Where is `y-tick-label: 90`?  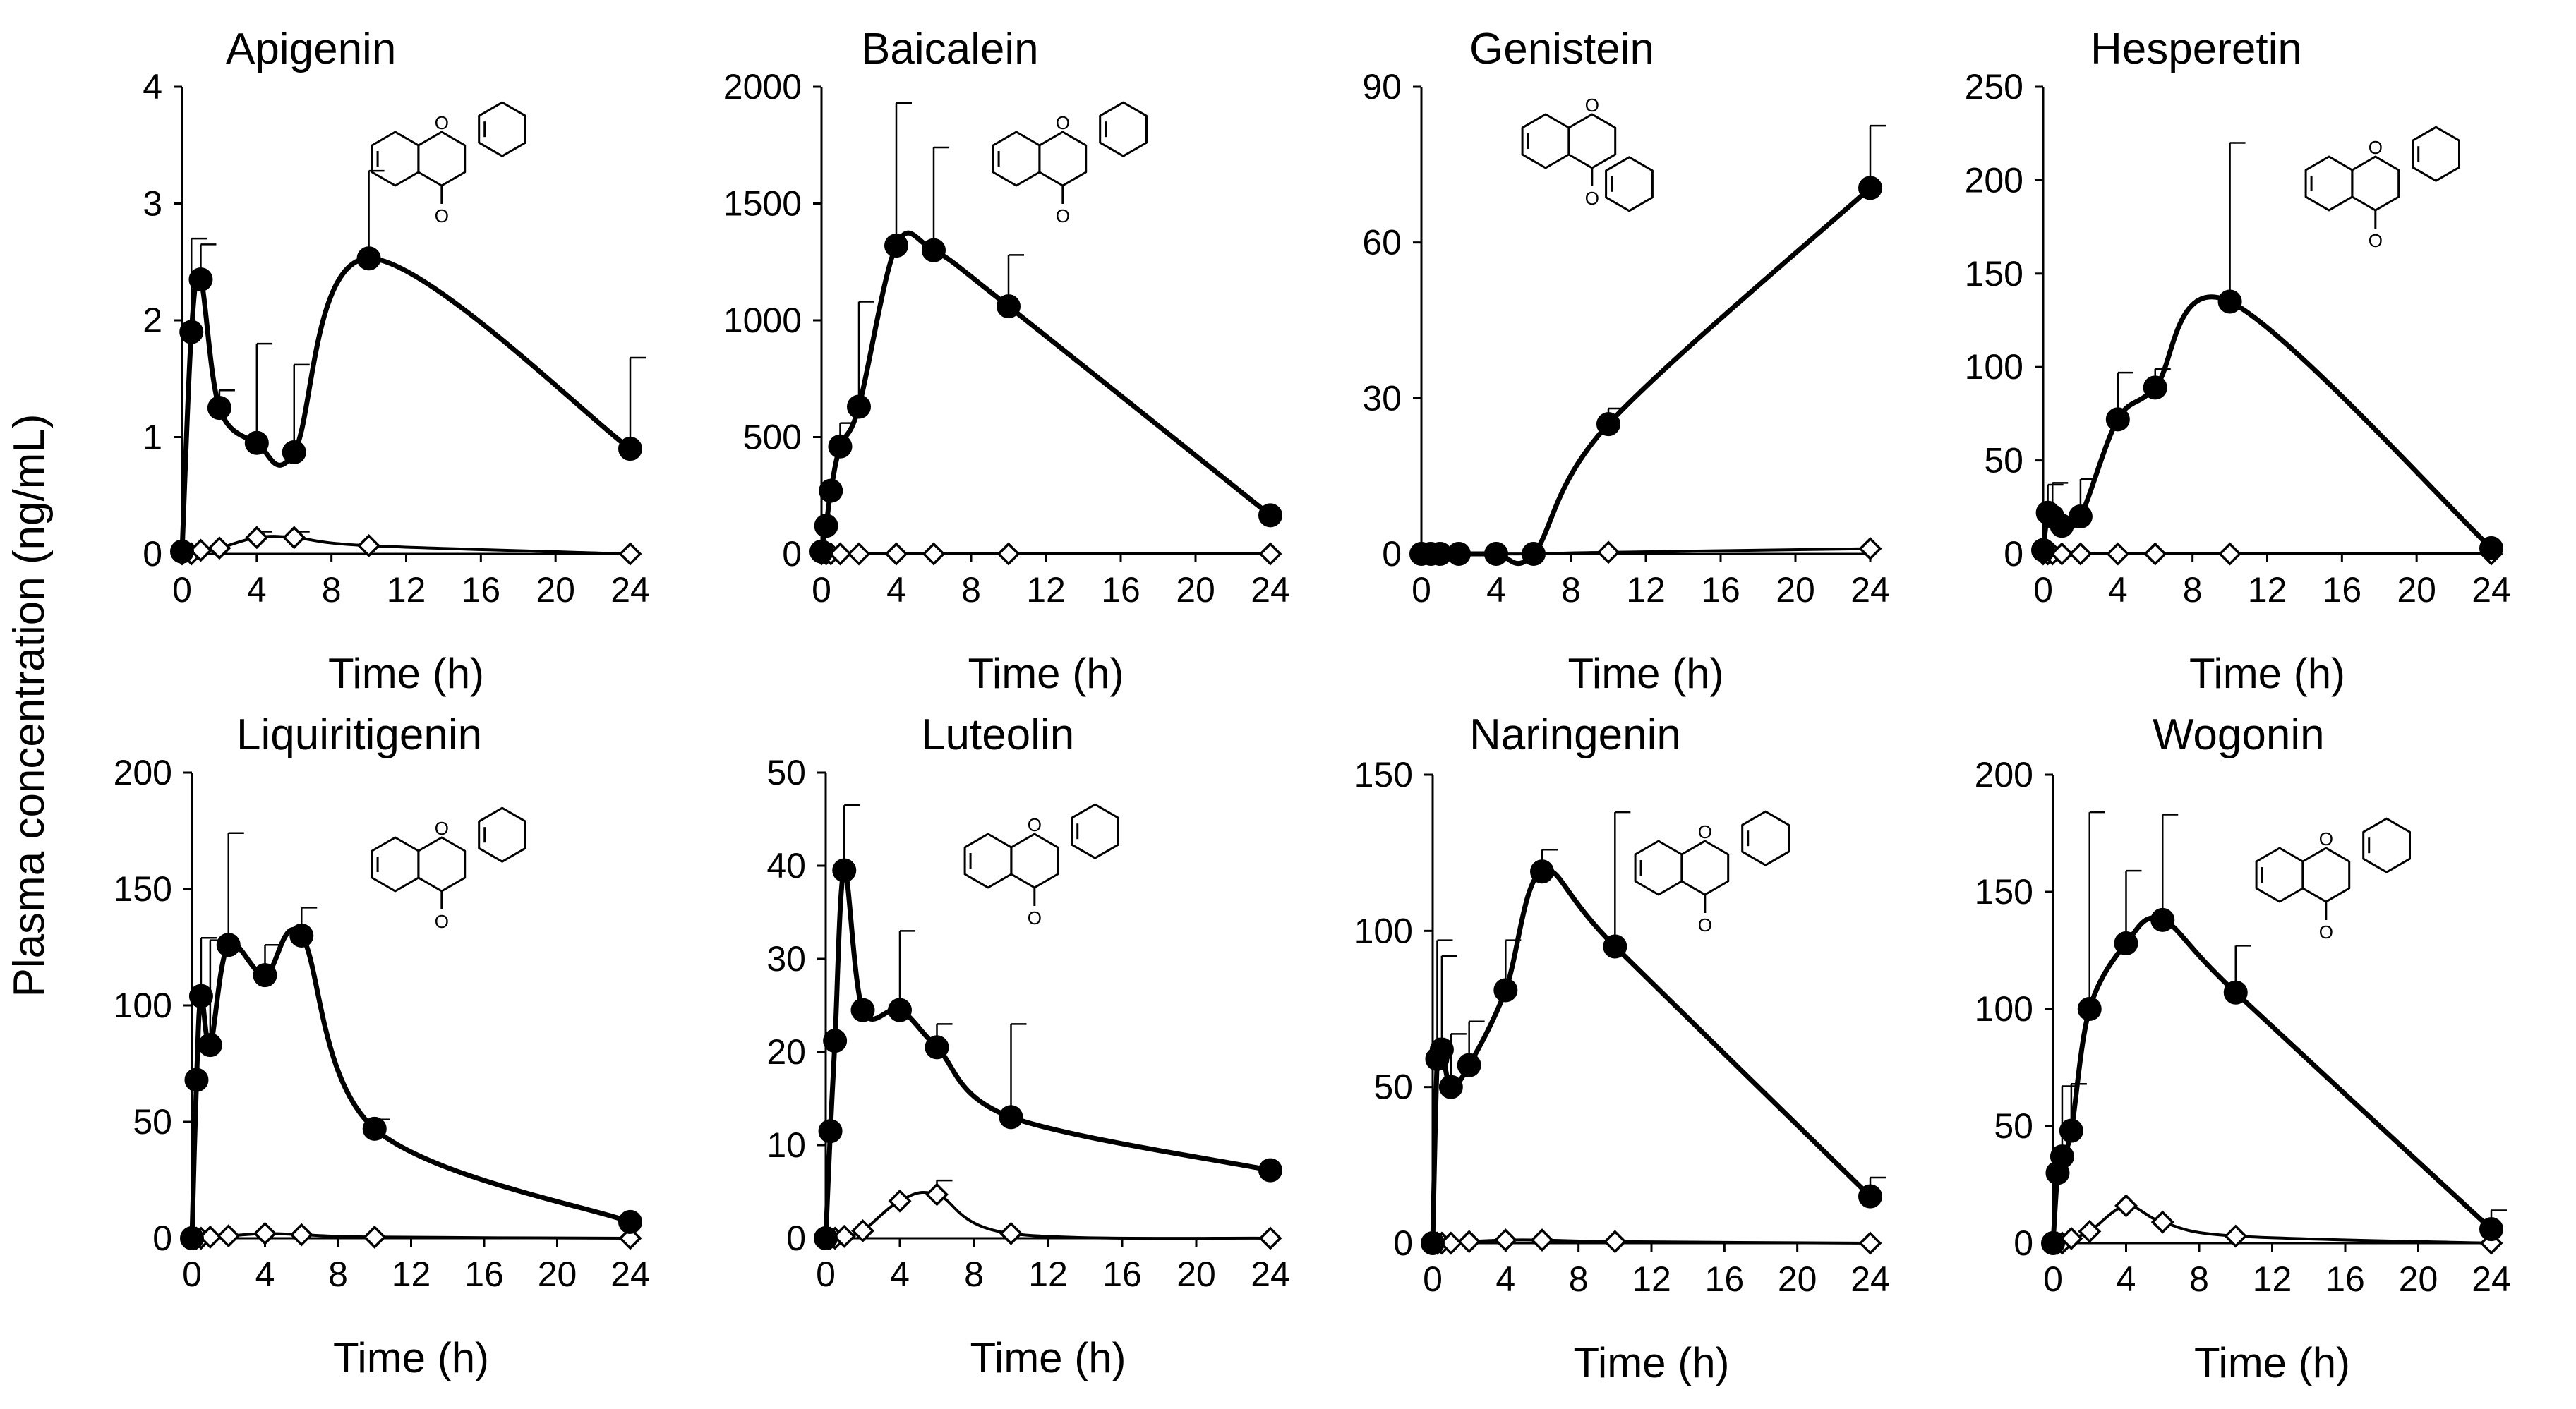
y-tick-label: 90 is located at coordinates (1382, 87).